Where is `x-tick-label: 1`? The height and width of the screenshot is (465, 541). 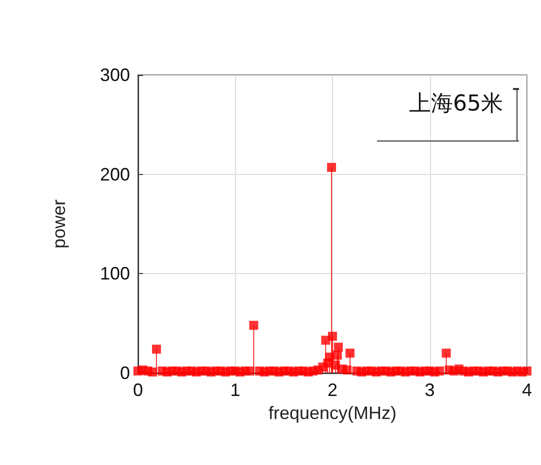
x-tick-label: 1 is located at coordinates (235, 390).